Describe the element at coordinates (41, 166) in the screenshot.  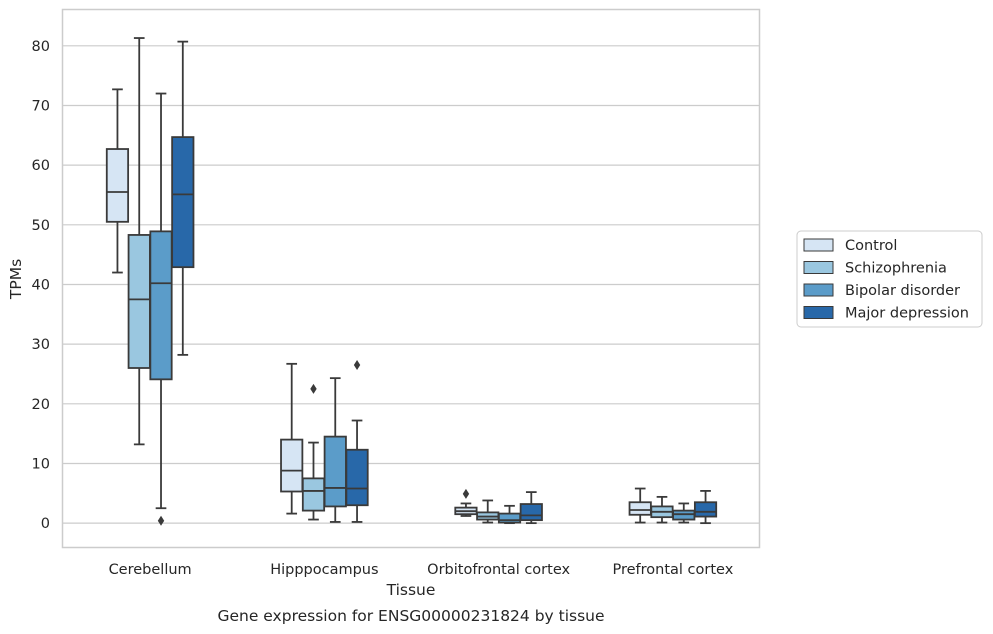
I see `y-tick-label: 60` at that location.